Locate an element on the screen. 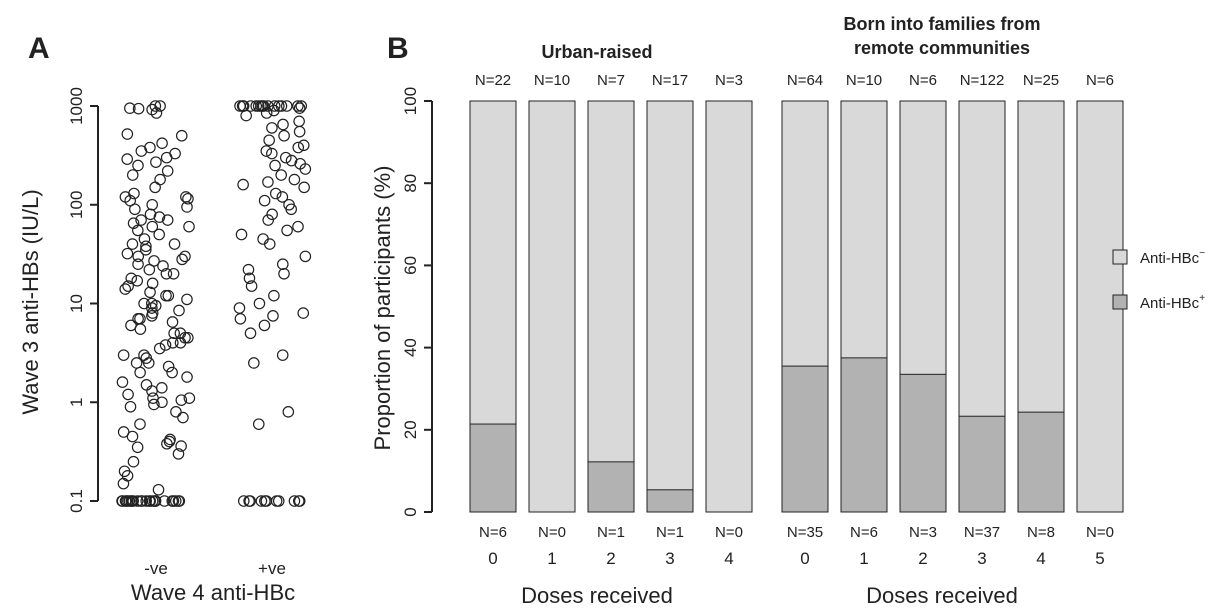 The height and width of the screenshot is (611, 1230). panel-b-ytick-label: 40 is located at coordinates (410, 347).